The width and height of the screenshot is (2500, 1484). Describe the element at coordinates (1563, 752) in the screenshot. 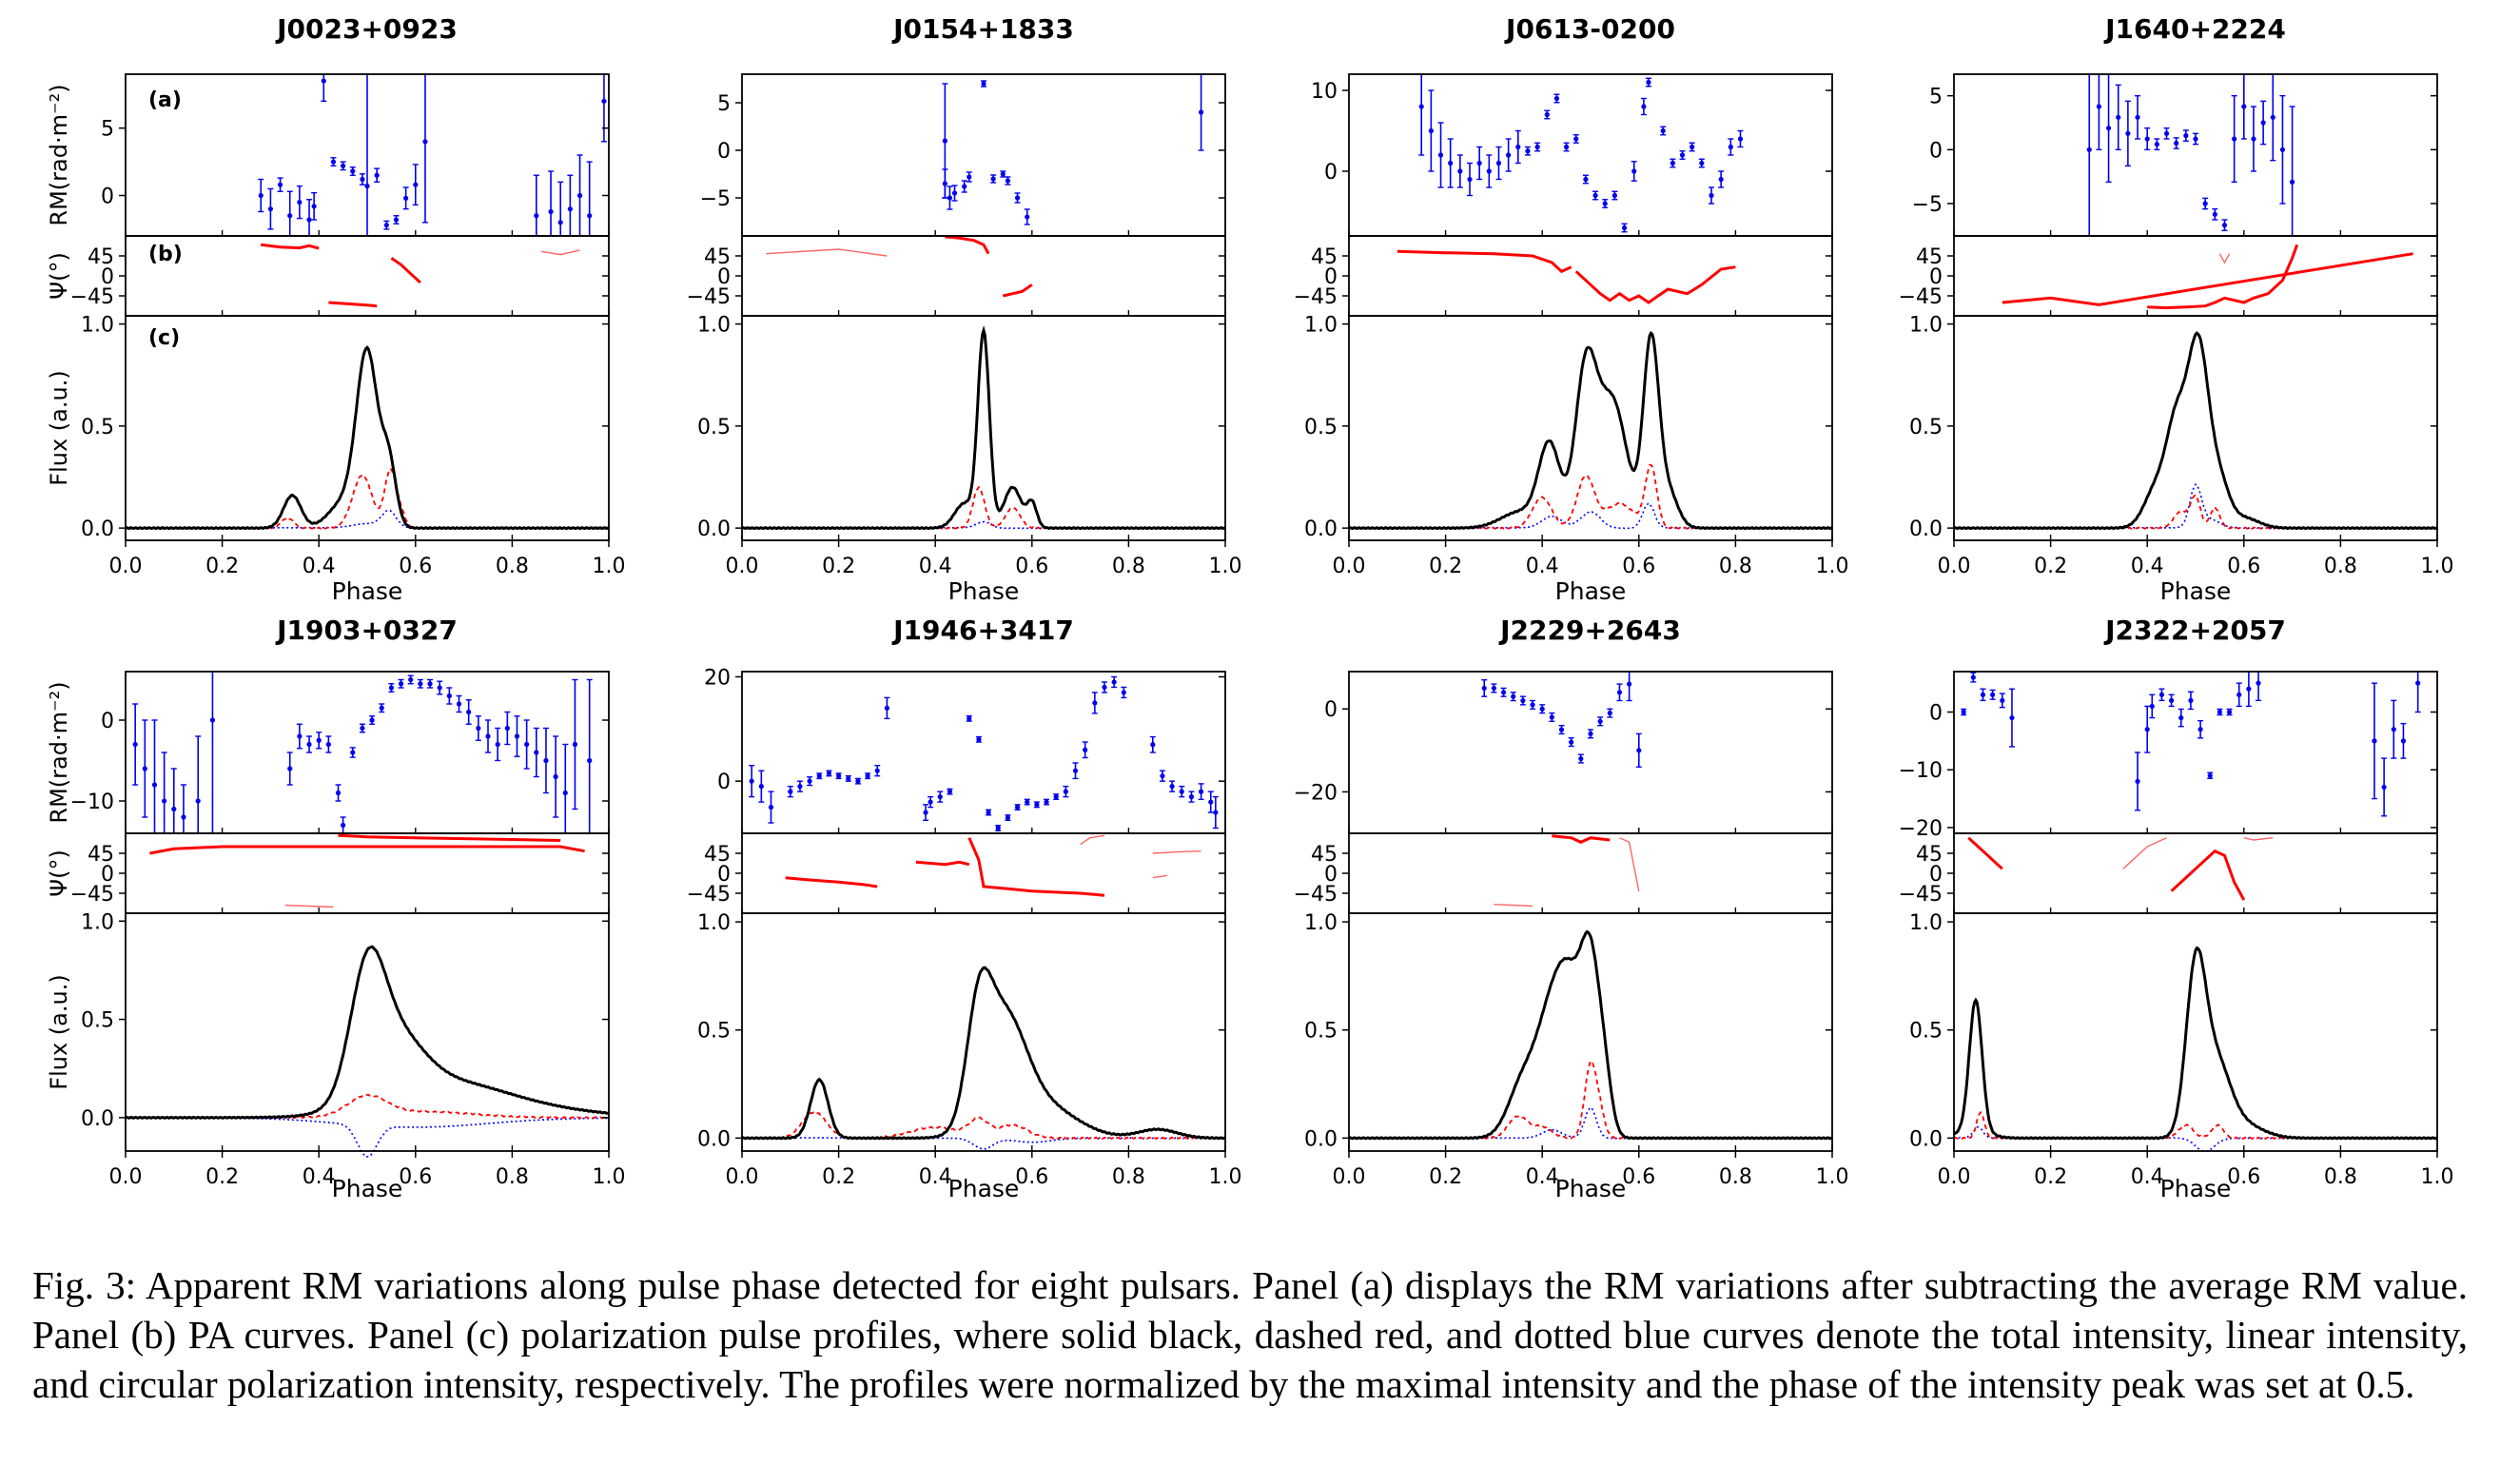

I see `rm-panel: 0 −20` at that location.